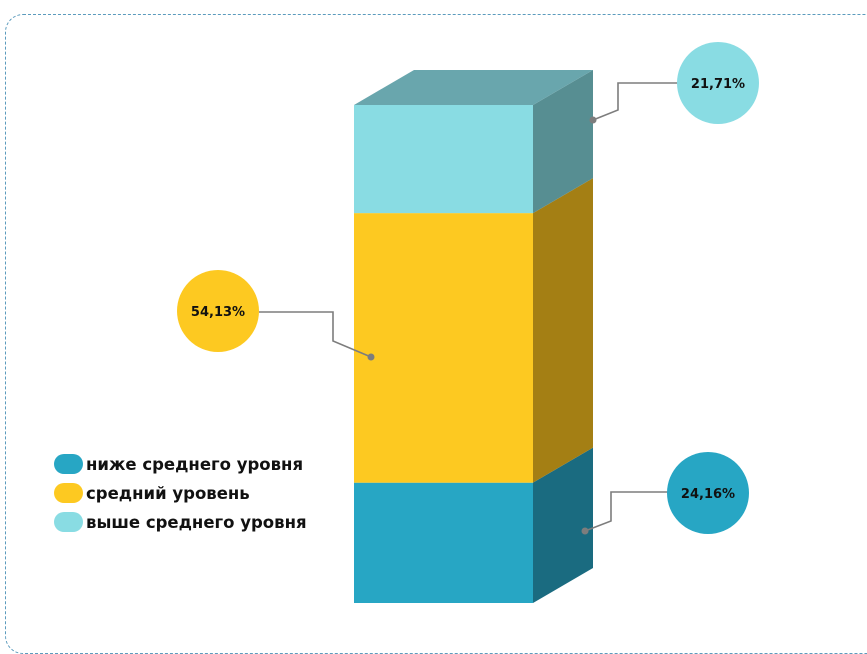  What do you see at coordinates (168, 493) in the screenshot?
I see `legend-label-1: средний уровень` at bounding box center [168, 493].